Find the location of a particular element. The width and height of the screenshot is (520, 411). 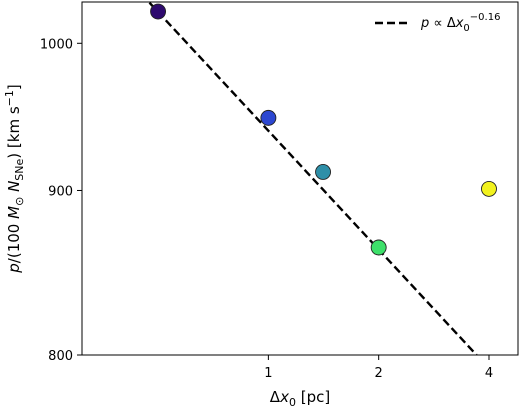

legend-entry-fit: p ∝ Δx0−0.16 is located at coordinates (460, 23).